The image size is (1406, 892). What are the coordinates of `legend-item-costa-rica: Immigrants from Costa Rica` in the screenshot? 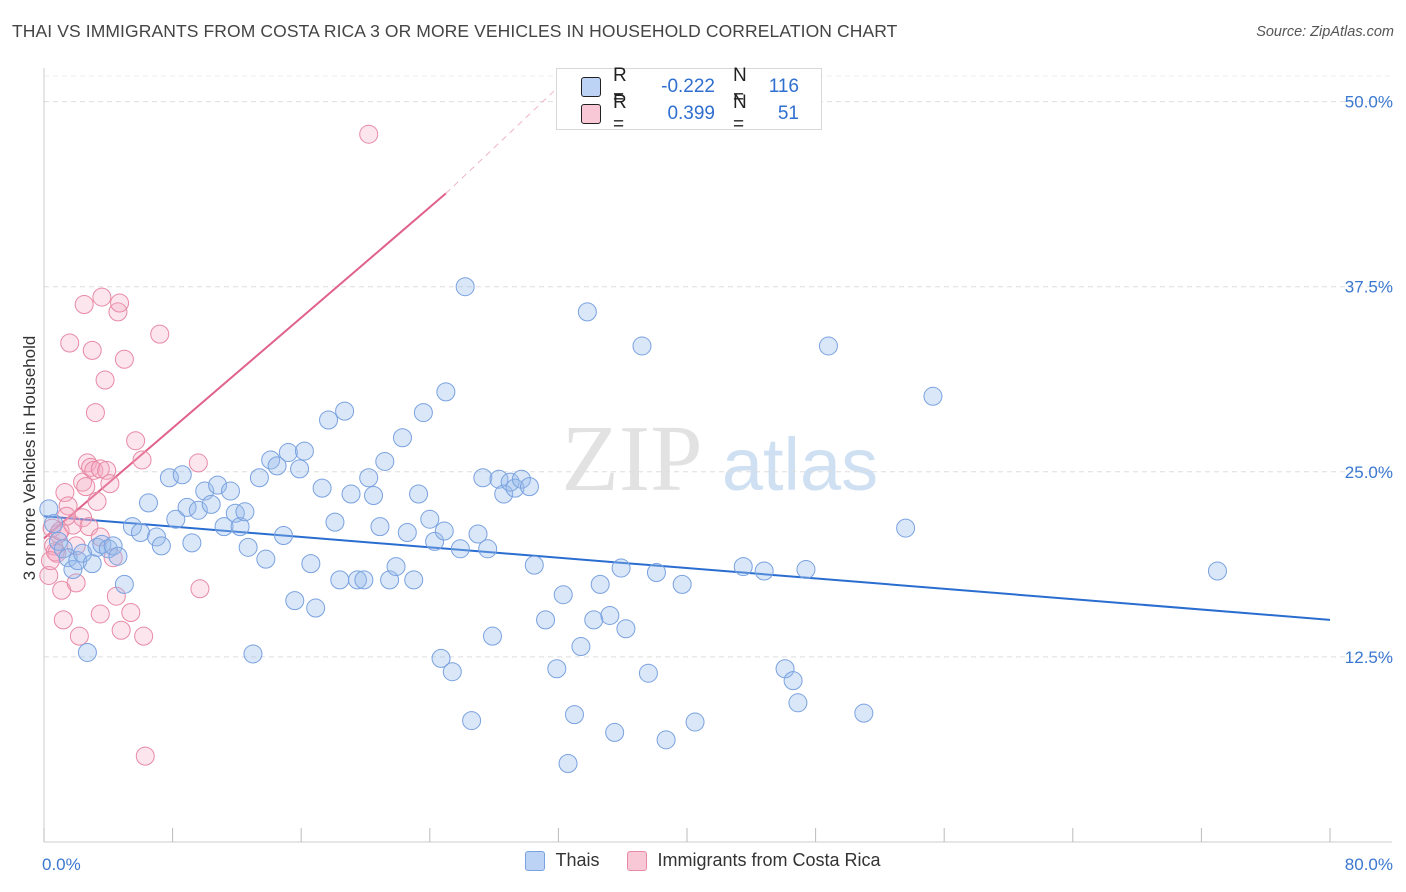 It's located at (754, 860).